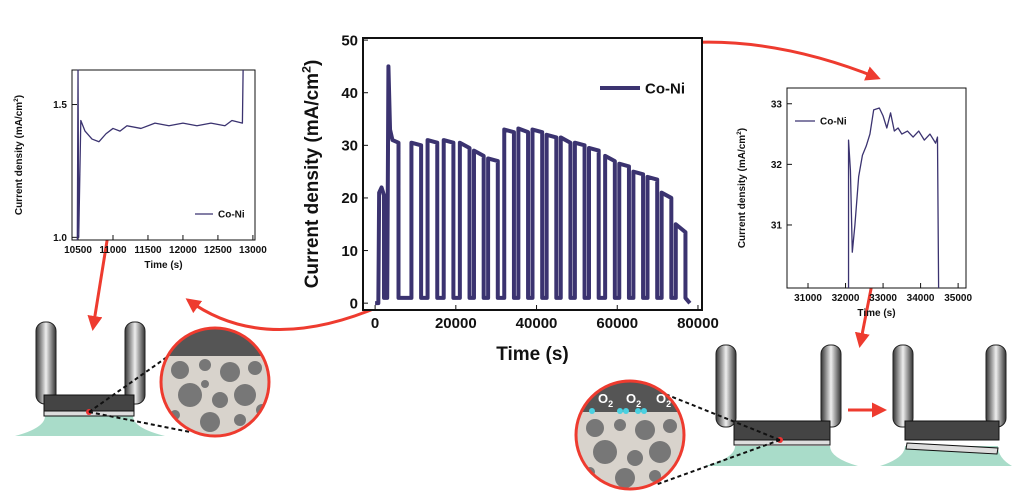 The height and width of the screenshot is (495, 1014). Describe the element at coordinates (537, 323) in the screenshot. I see `x-tick-label: 40000` at that location.